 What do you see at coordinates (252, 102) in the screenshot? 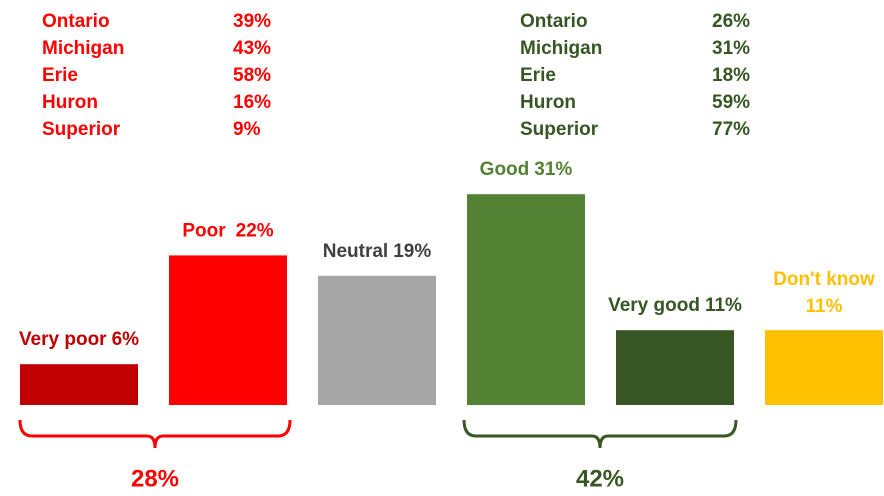
I see `lake-value: 16%` at bounding box center [252, 102].